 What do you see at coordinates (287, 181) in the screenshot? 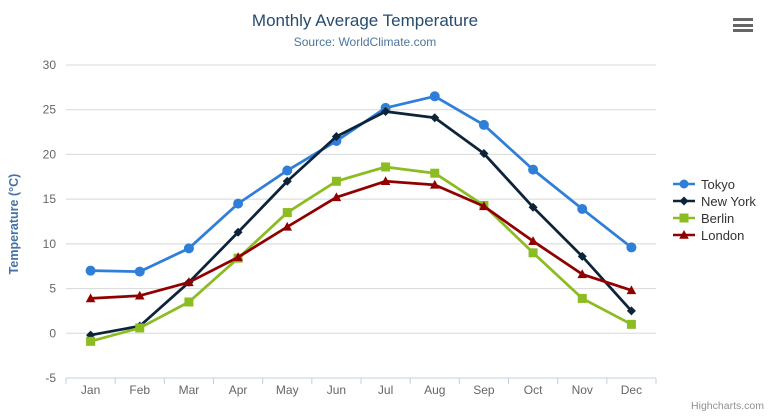
I see `data-point-new-york-may` at bounding box center [287, 181].